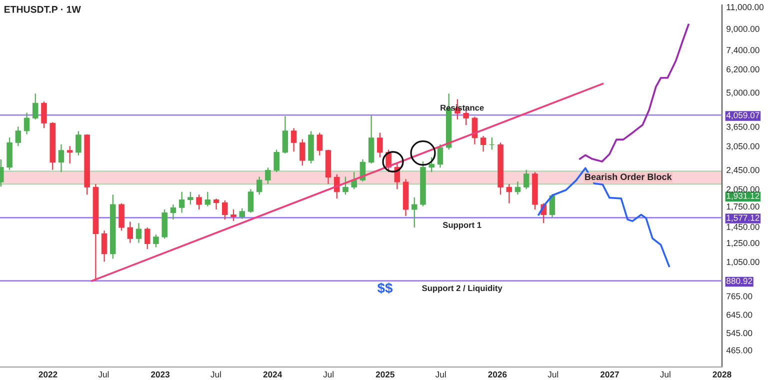  Describe the element at coordinates (743, 190) in the screenshot. I see `y-tick-label: 2,050.00` at that location.